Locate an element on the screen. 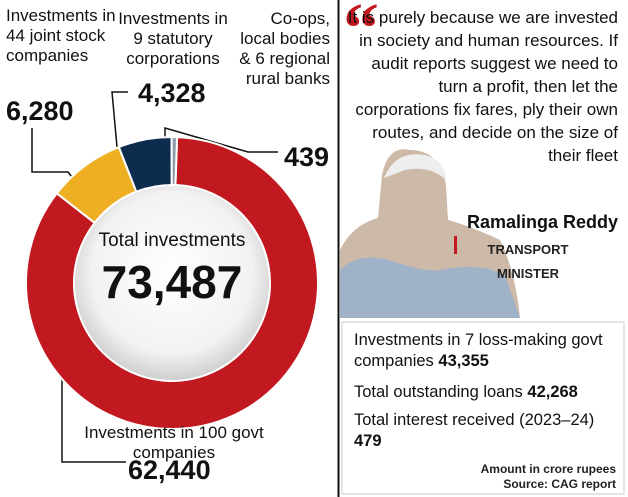 The height and width of the screenshot is (497, 628). value-label: 62,440 is located at coordinates (169, 470).